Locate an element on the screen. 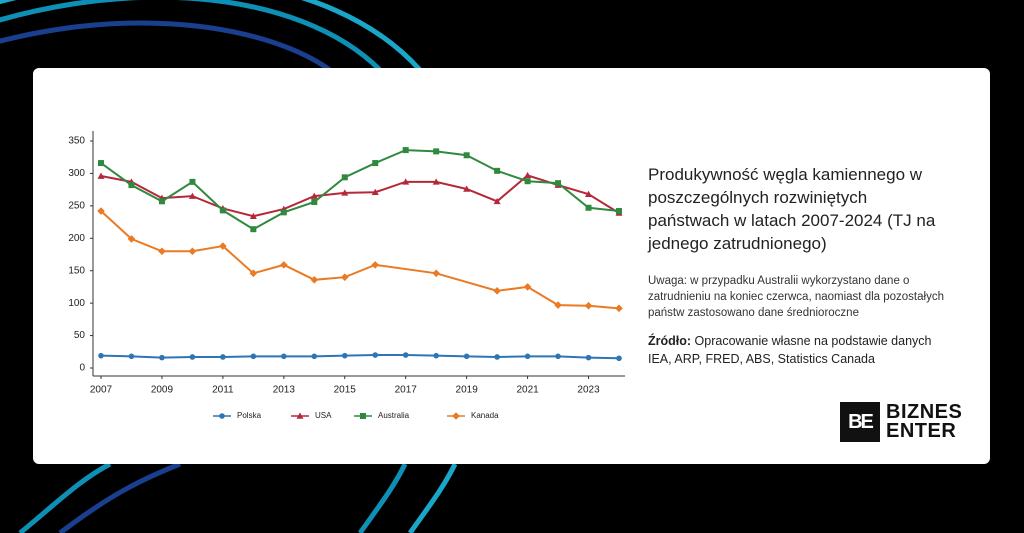 The width and height of the screenshot is (1024, 533). x-tick-label: 2013 is located at coordinates (284, 390).